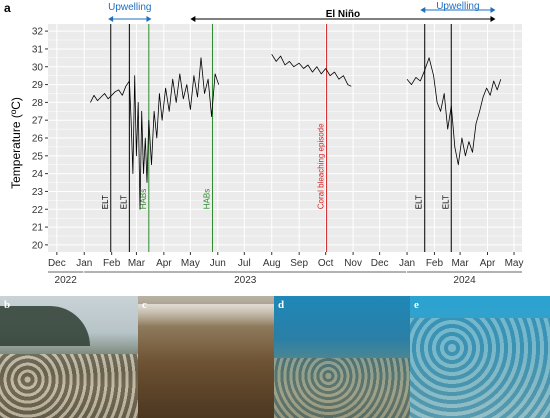 Image resolution: width=550 pixels, height=418 pixels. What do you see at coordinates (66, 280) in the screenshot?
I see `year-label: 2022` at bounding box center [66, 280].